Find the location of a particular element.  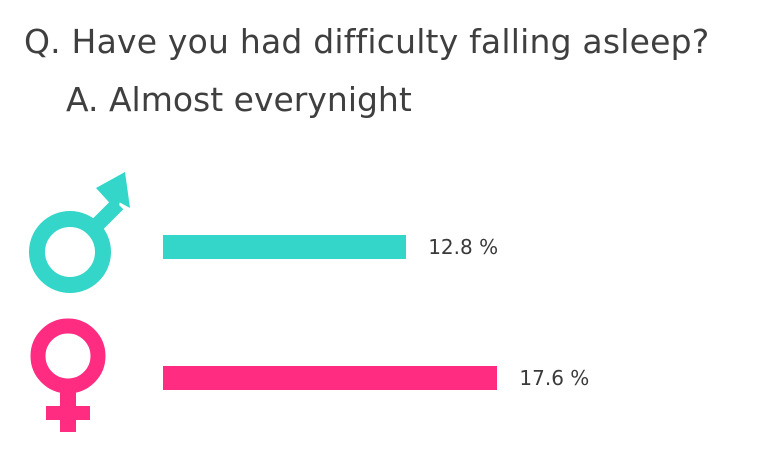

data-label-female: 17.6 % is located at coordinates (554, 378).